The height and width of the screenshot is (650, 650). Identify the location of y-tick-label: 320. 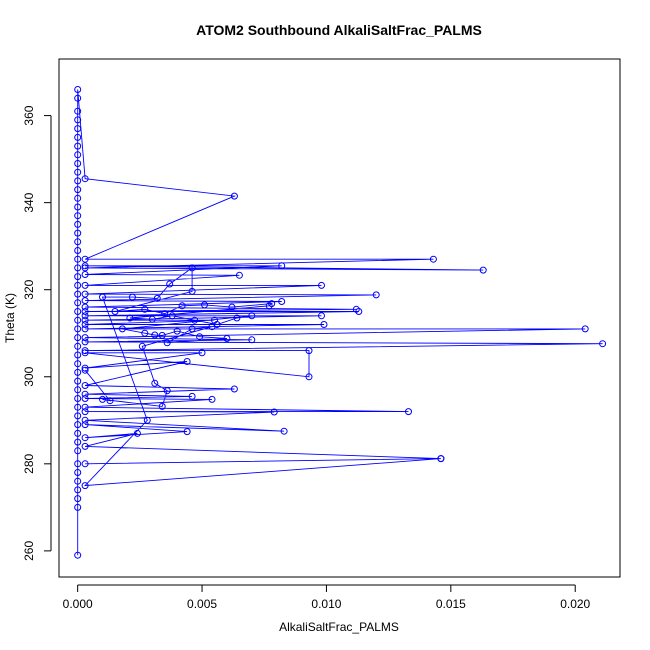
(29, 289).